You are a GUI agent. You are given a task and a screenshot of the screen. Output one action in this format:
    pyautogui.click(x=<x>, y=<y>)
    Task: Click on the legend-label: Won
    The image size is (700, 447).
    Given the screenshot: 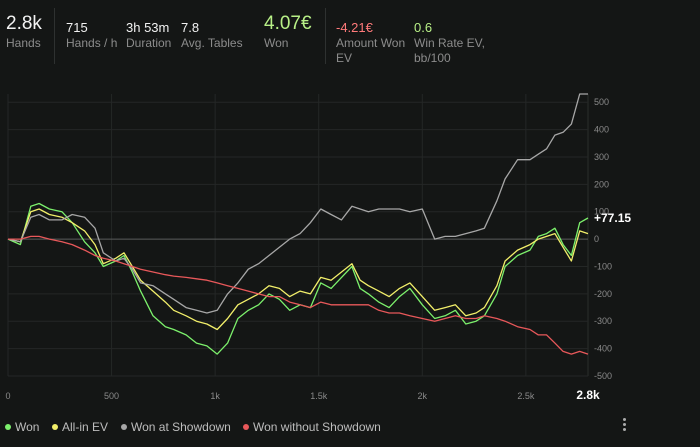 What is the action you would take?
    pyautogui.click(x=27, y=427)
    